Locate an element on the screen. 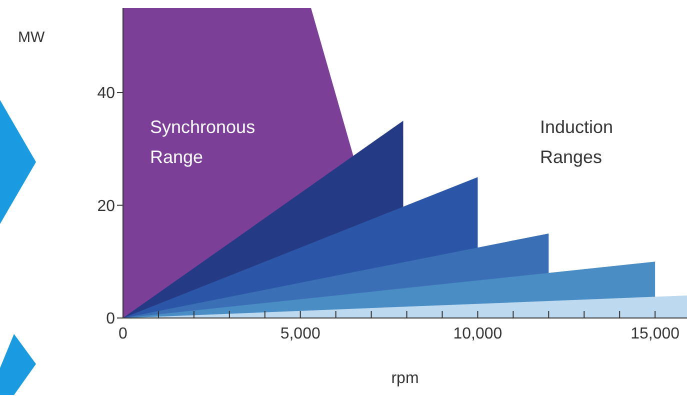 This screenshot has width=687, height=407. y-tick-label: 20 is located at coordinates (106, 206).